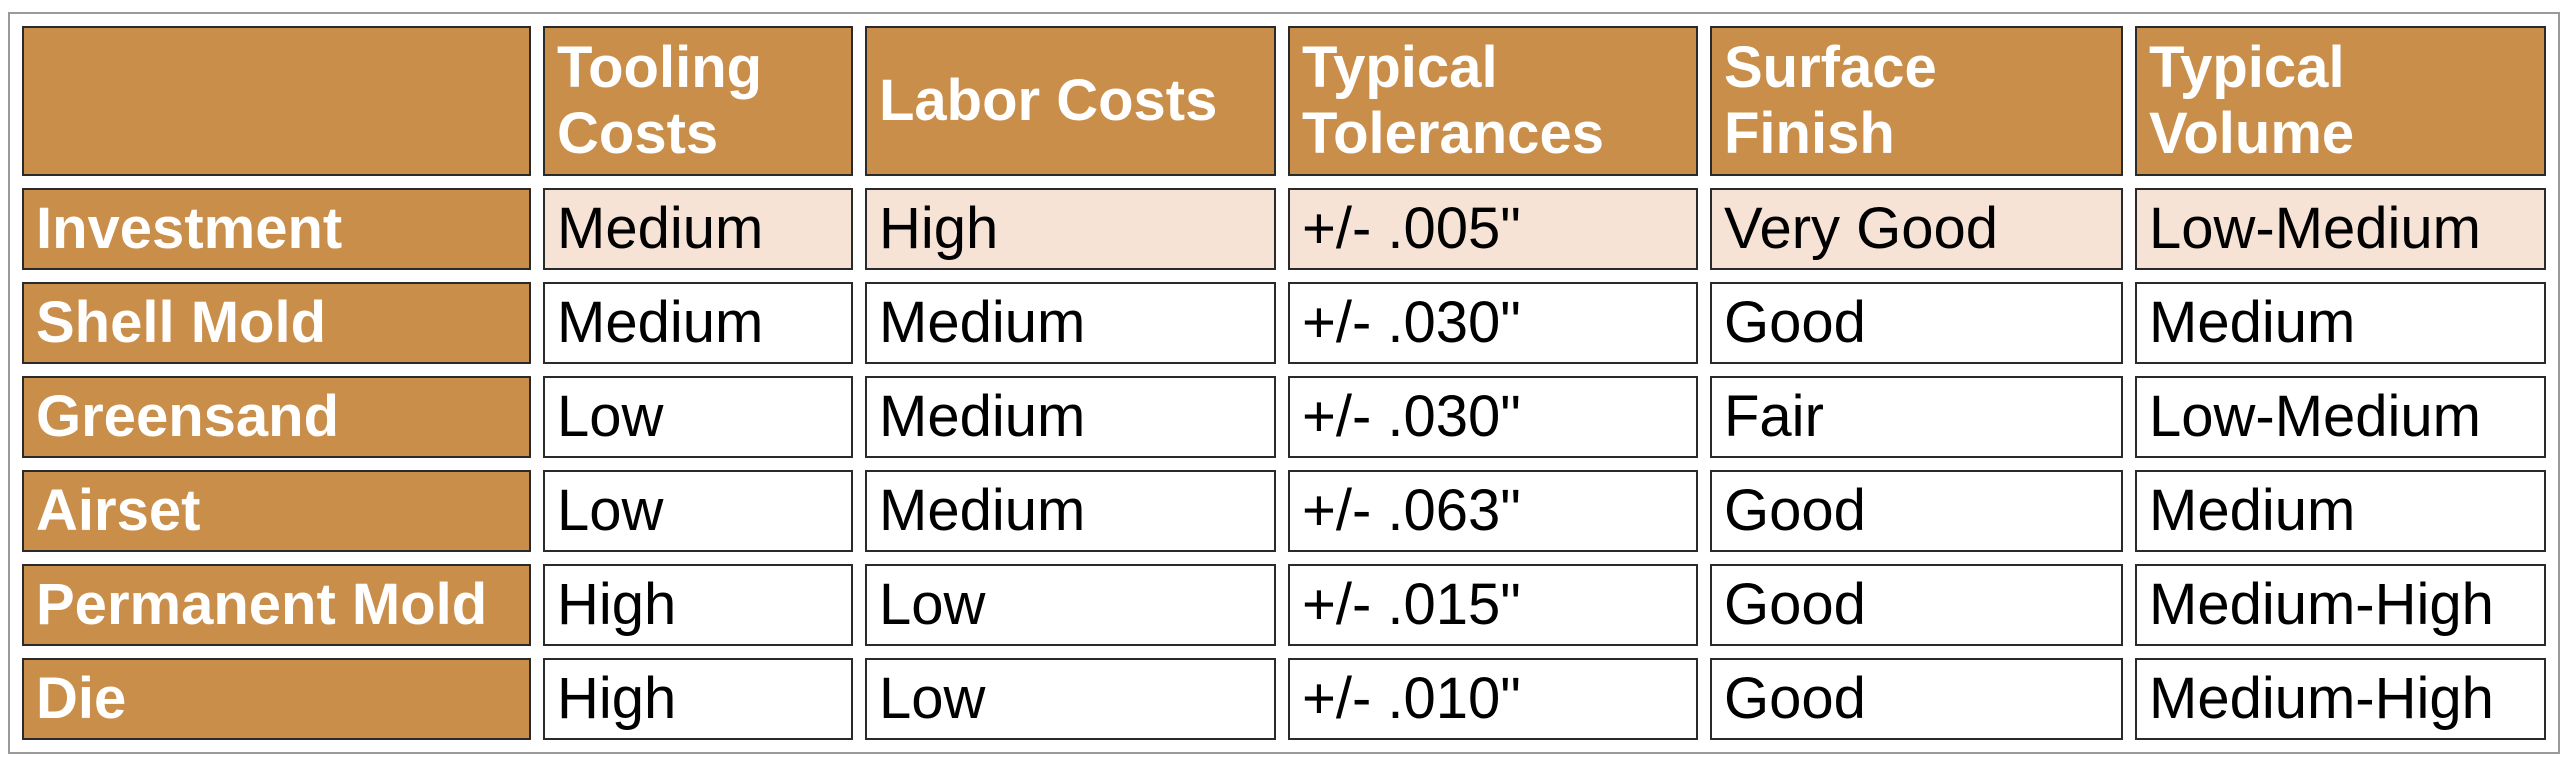 The height and width of the screenshot is (776, 2568). I want to click on column-header: Labor Costs, so click(1070, 101).